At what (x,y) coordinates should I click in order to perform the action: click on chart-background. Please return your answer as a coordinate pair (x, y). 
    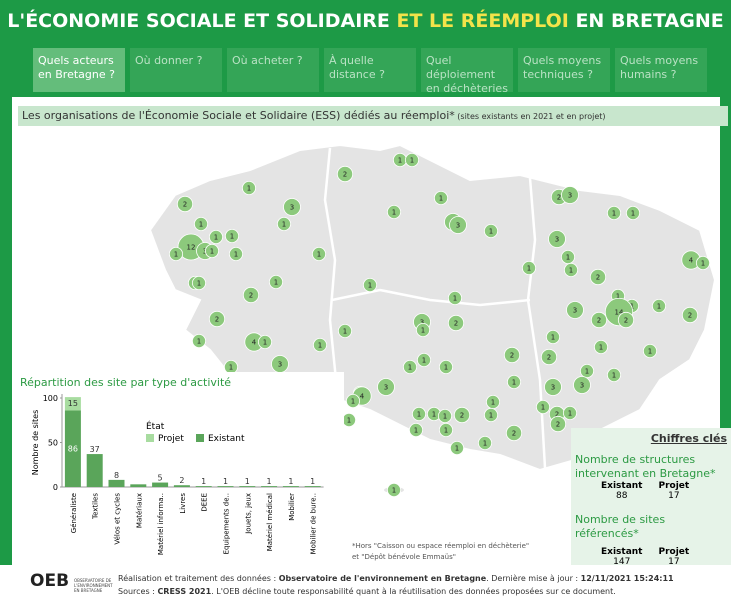
    Looking at the image, I should click on (179, 468).